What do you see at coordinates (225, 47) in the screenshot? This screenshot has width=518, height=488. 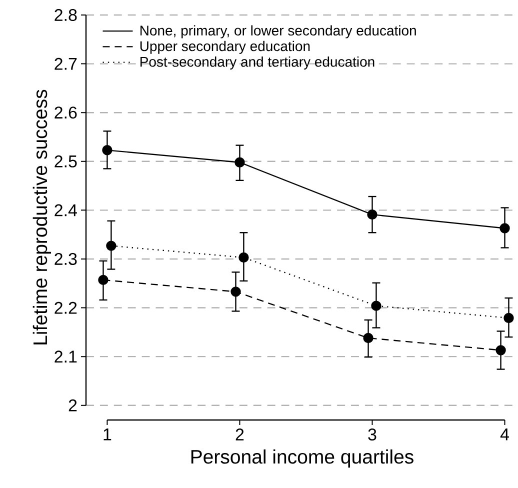 I see `legend-label: Upper secondary education` at bounding box center [225, 47].